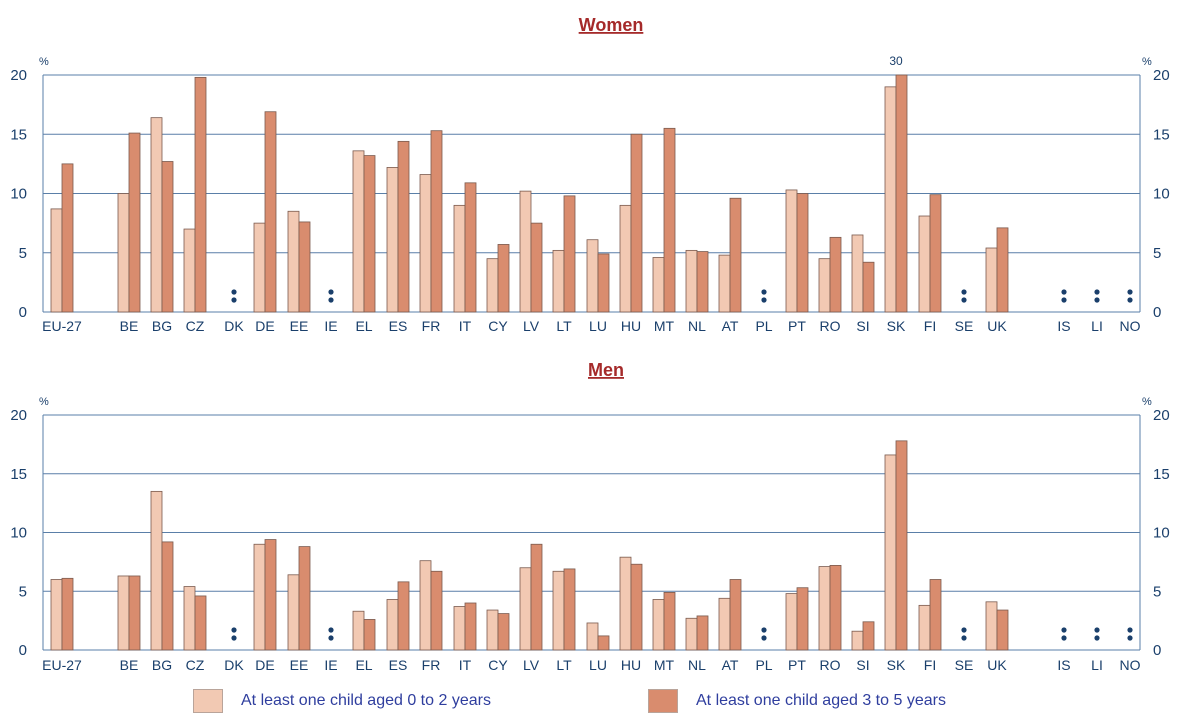 This screenshot has width=1183, height=713. What do you see at coordinates (964, 665) in the screenshot?
I see `x-tick-label: SE` at bounding box center [964, 665].